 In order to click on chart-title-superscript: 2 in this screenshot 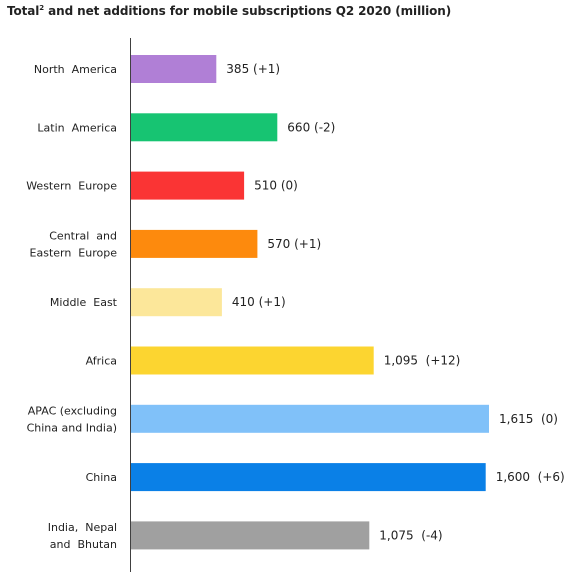, I will do `click(42, 8)`.